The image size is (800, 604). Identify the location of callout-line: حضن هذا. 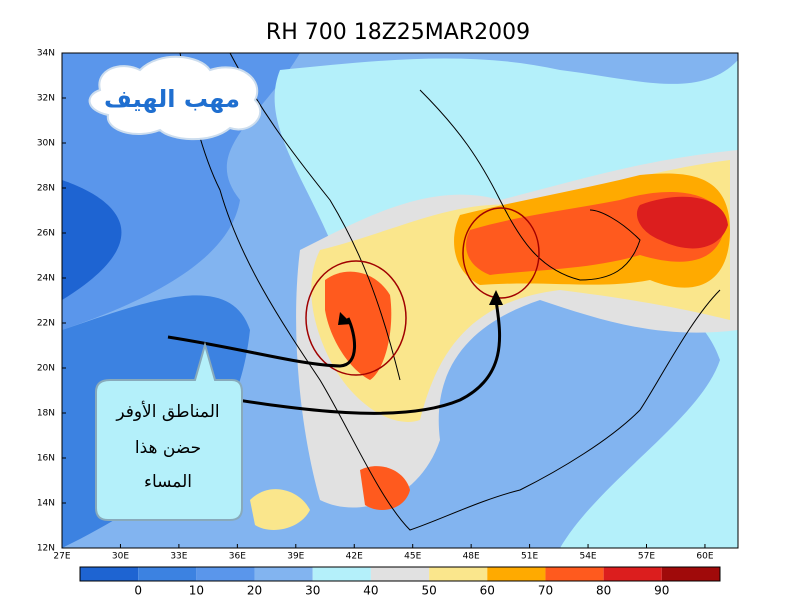
(168, 448).